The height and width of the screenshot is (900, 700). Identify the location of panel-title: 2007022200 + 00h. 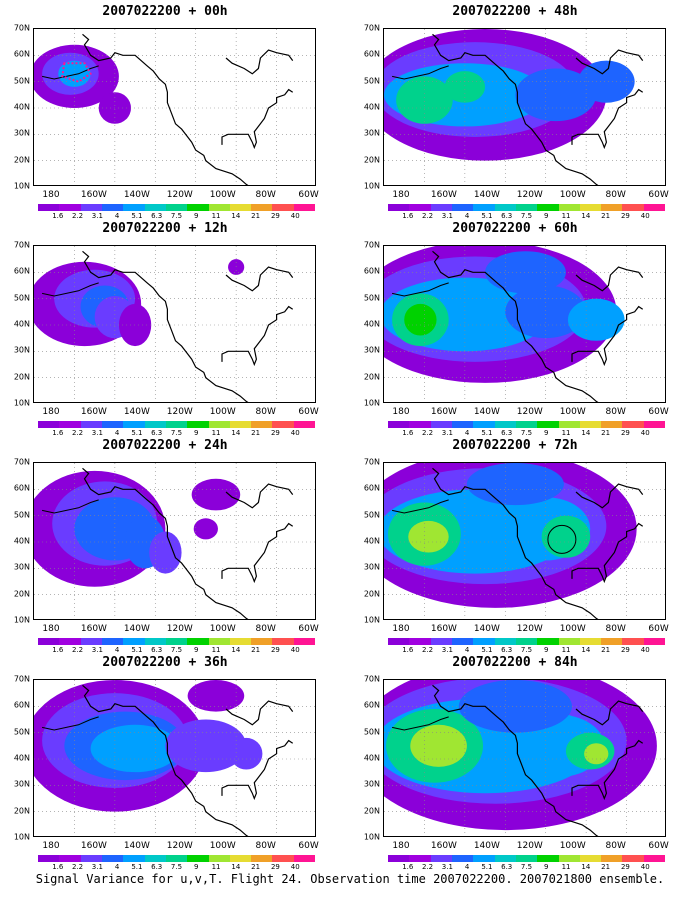
(165, 11).